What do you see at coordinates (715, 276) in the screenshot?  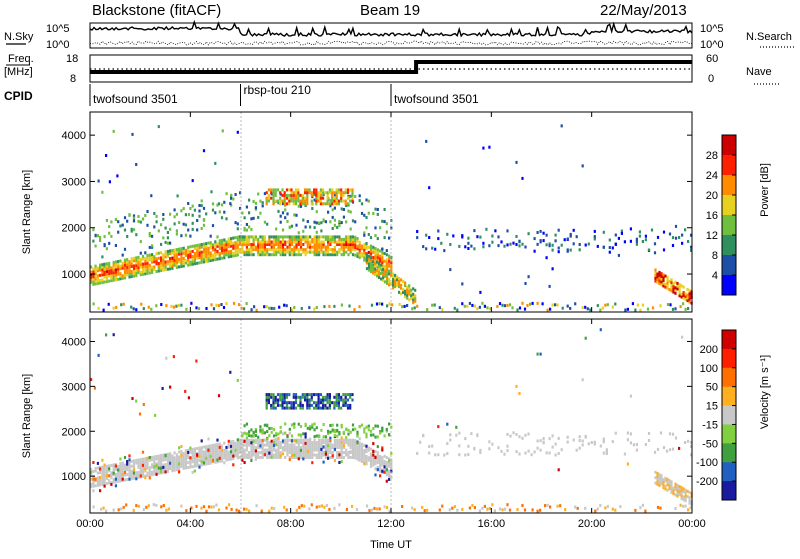 I see `power-colorbar-tick-label: 4` at bounding box center [715, 276].